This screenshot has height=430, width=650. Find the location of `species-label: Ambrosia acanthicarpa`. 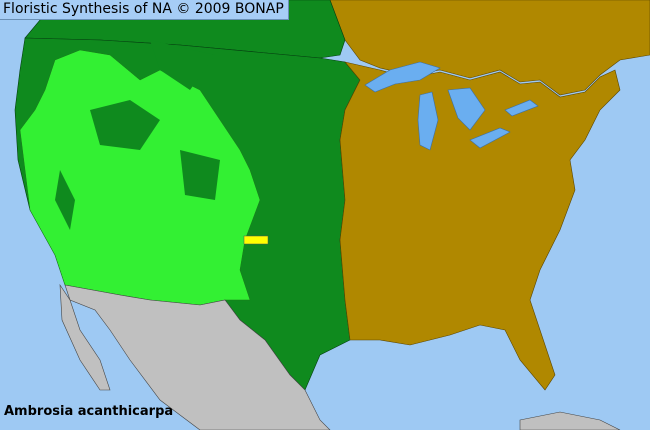

species-label: Ambrosia acanthicarpa is located at coordinates (89, 411).